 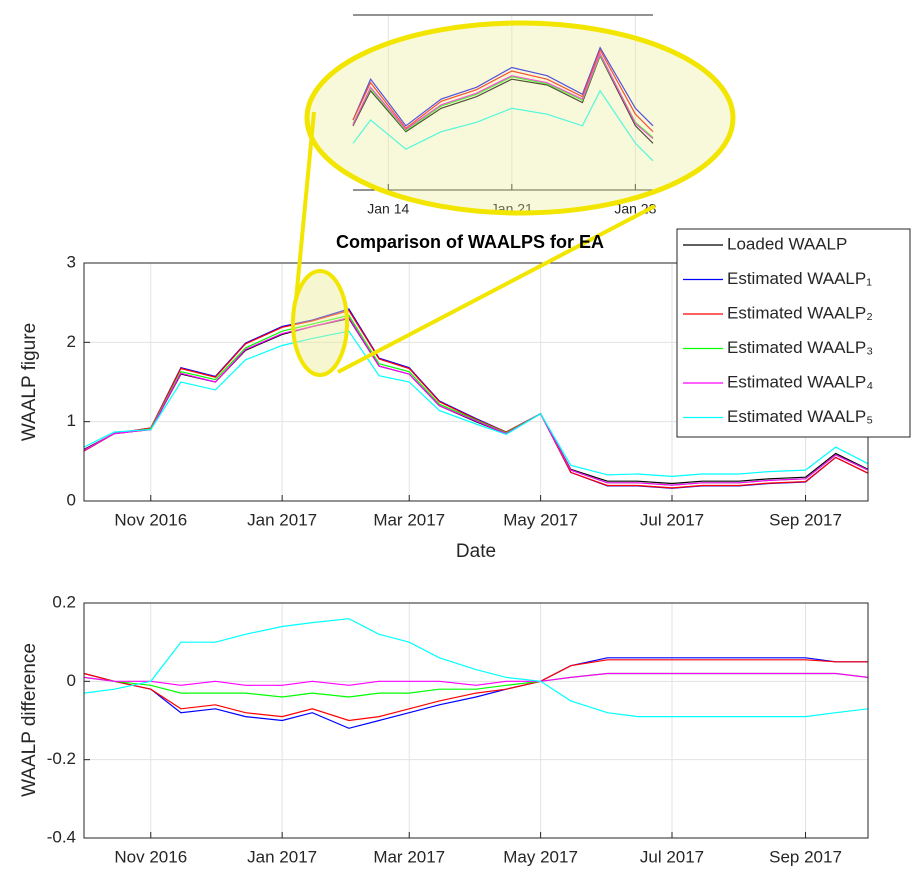 I want to click on y-tick-label: 1, so click(x=71, y=420).